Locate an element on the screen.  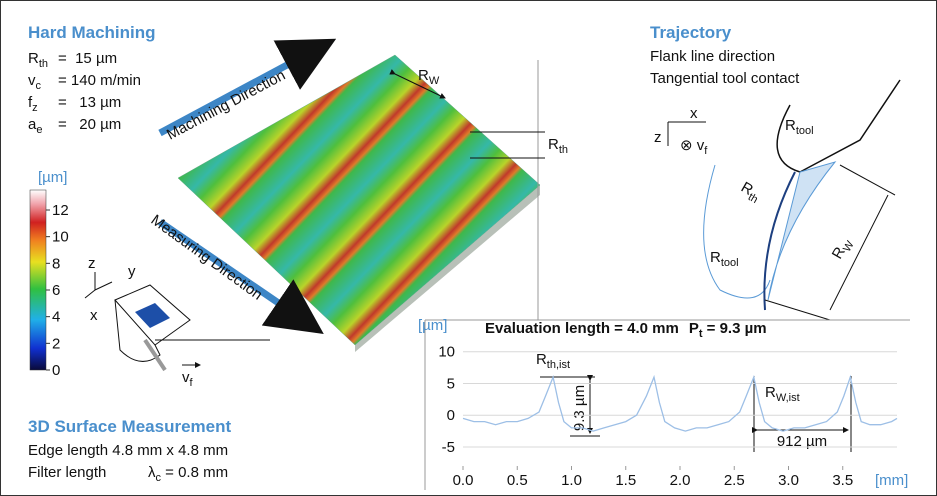
annotation: 912 µm is located at coordinates (802, 441).